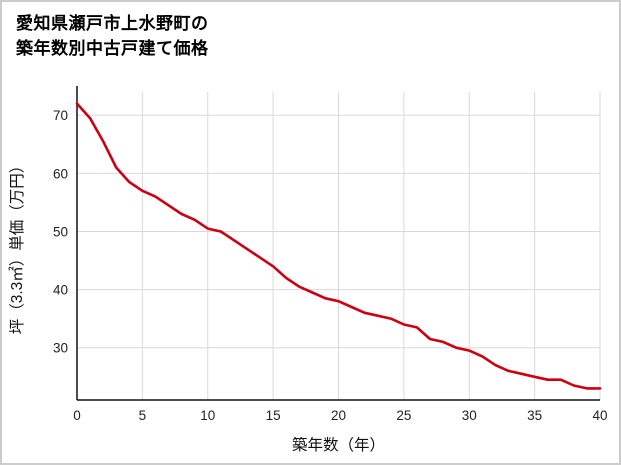  Describe the element at coordinates (60, 231) in the screenshot. I see `y-tick-label: 50` at that location.